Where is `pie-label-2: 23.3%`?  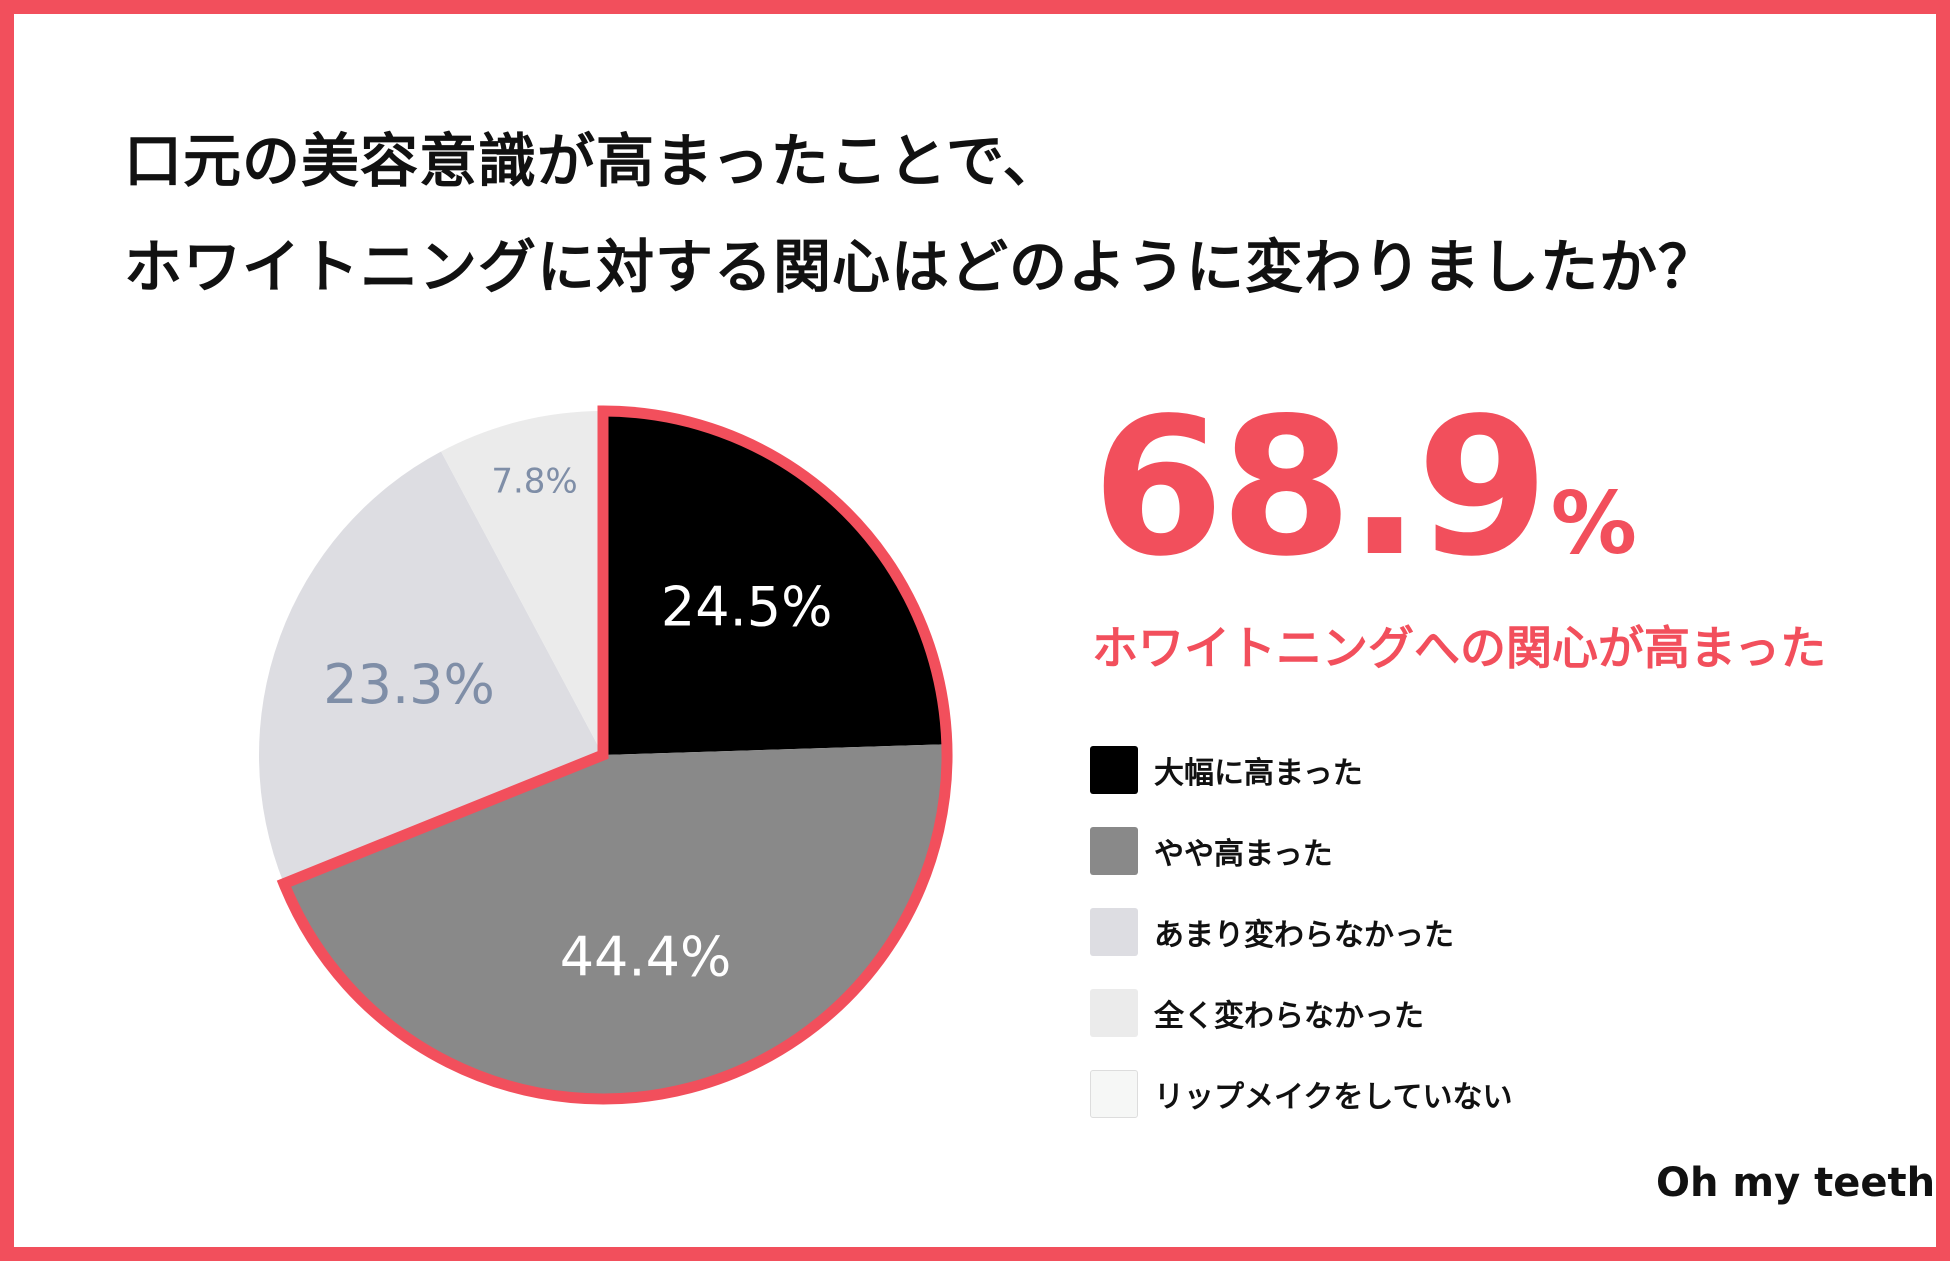
pie-label-2: 23.3% is located at coordinates (409, 684).